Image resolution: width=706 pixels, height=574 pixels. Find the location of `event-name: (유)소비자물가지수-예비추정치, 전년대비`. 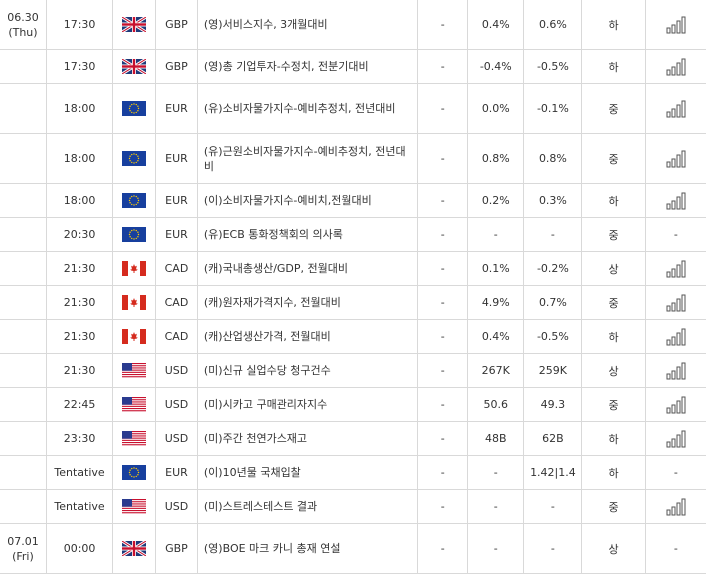

event-name: (유)소비자물가지수-예비추정치, 전년대비 is located at coordinates (308, 108).